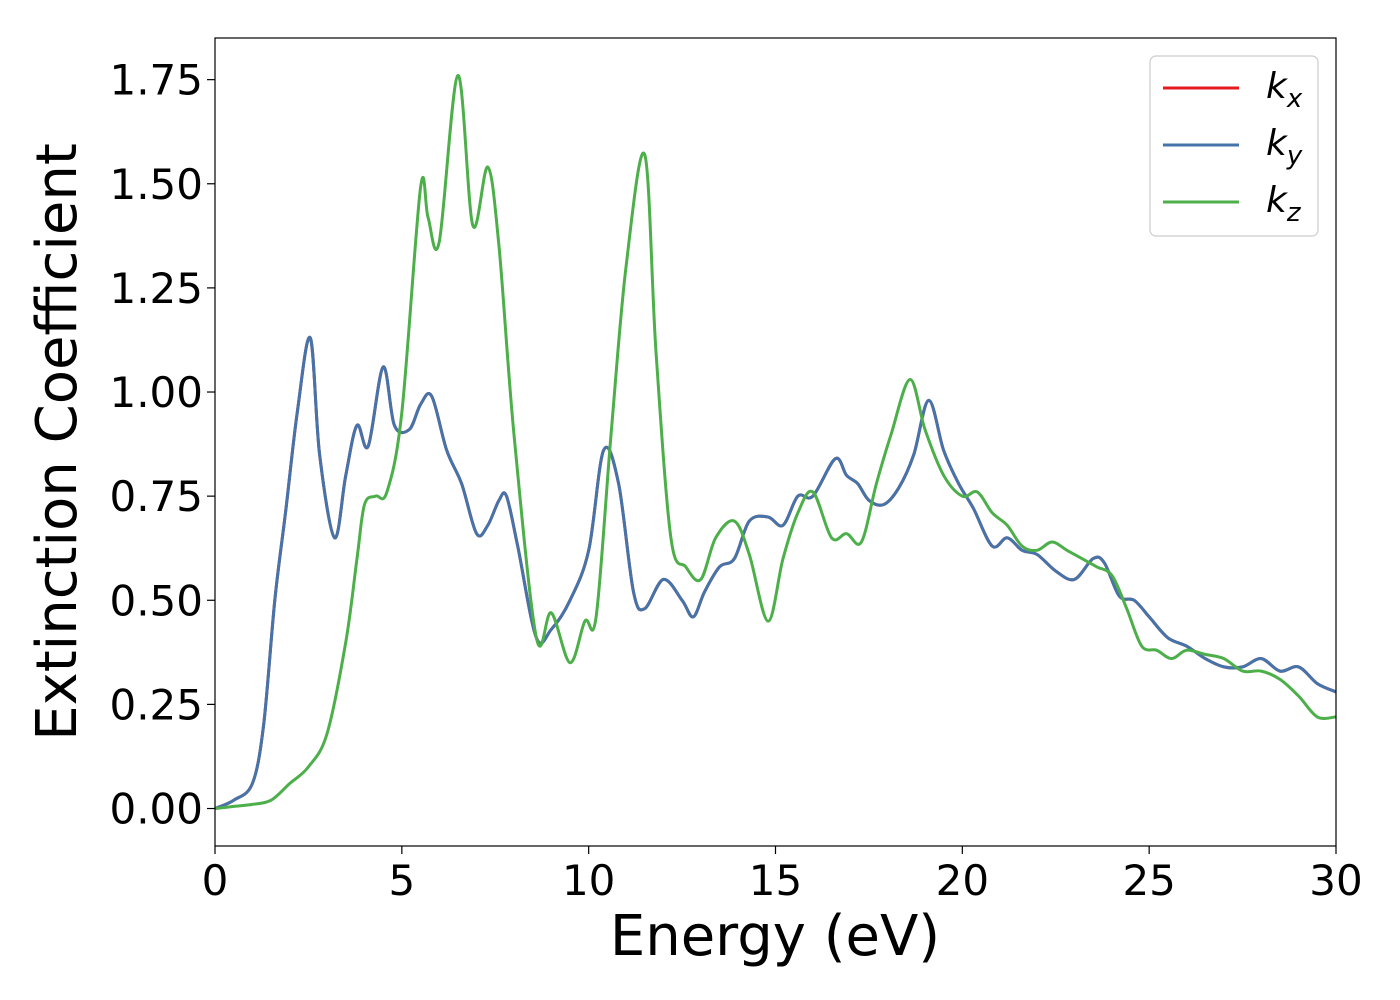 The width and height of the screenshot is (1400, 1000). Describe the element at coordinates (775, 936) in the screenshot. I see `x-axis-title: Energy (eV)` at that location.